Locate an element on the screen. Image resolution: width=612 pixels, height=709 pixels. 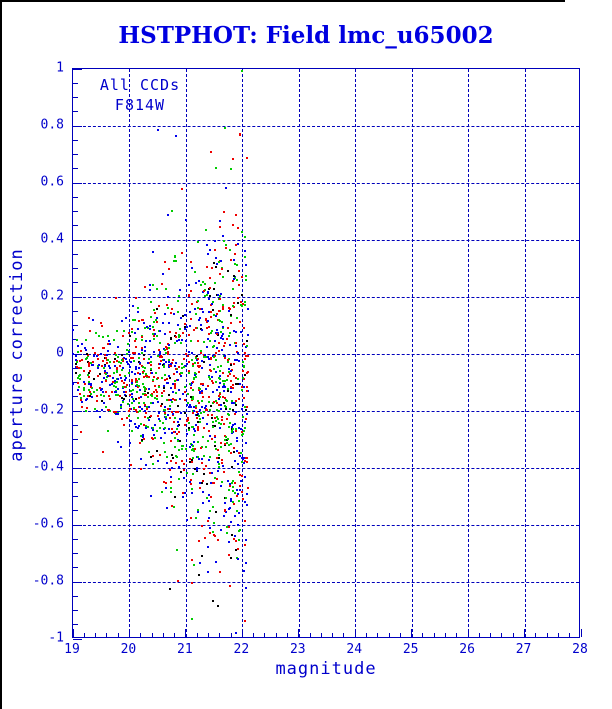
y-major-tick is located at coordinates (77, 354).